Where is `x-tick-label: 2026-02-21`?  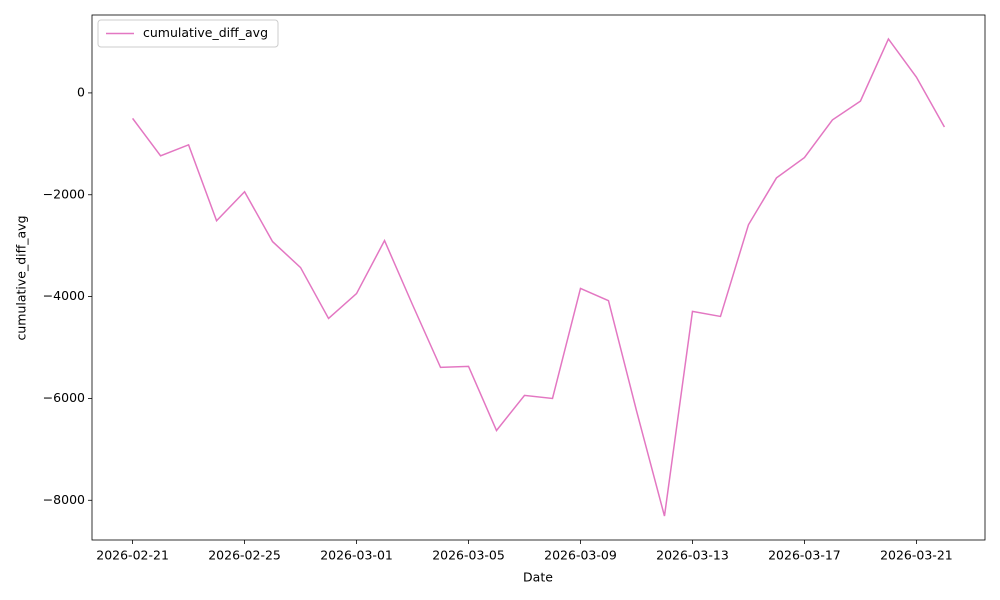 x-tick-label: 2026-02-21 is located at coordinates (132, 555).